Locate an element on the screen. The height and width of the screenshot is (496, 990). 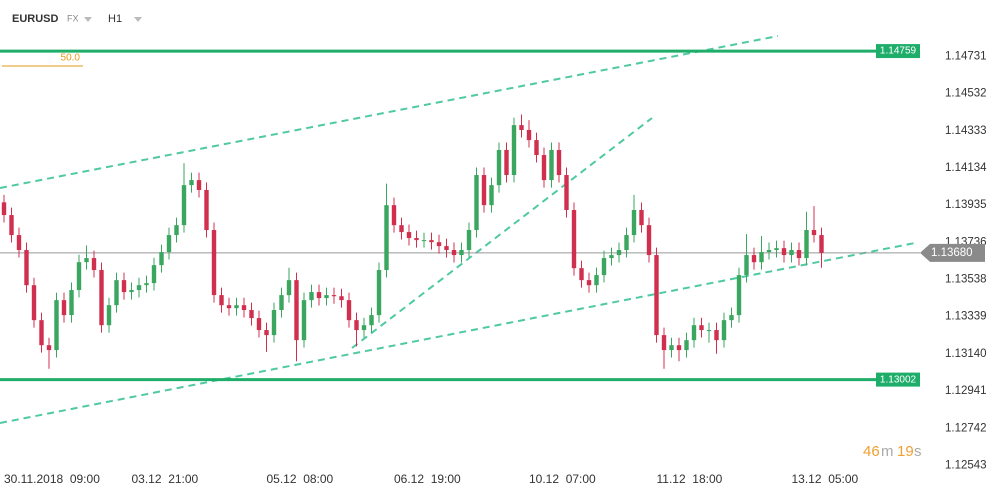
y-tick-label: 1.13935 is located at coordinates (966, 205).